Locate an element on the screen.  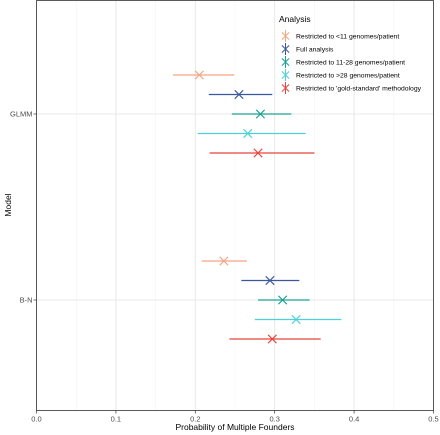
estimate-restricted-to-28-genomes-patient-glmm is located at coordinates (251, 133).